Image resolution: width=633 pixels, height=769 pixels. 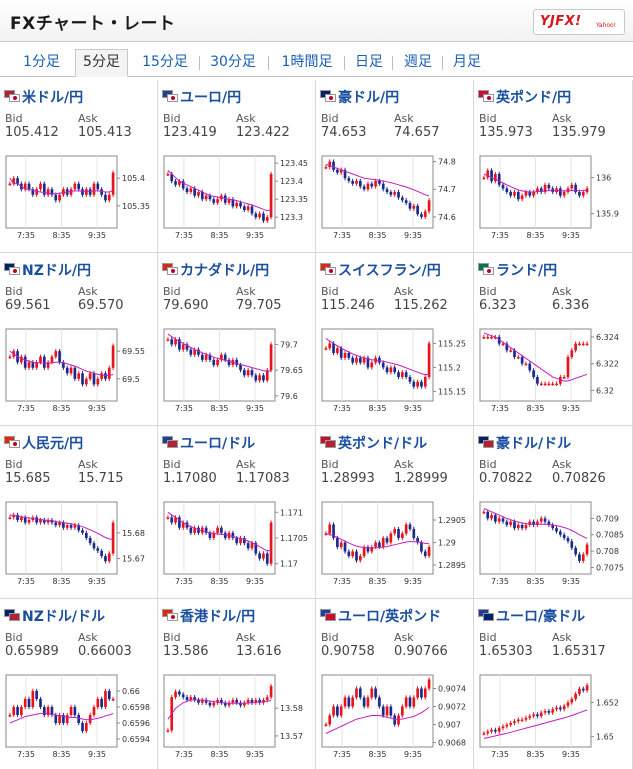 What do you see at coordinates (233, 62) in the screenshot?
I see `tab-4: 30分足` at bounding box center [233, 62].